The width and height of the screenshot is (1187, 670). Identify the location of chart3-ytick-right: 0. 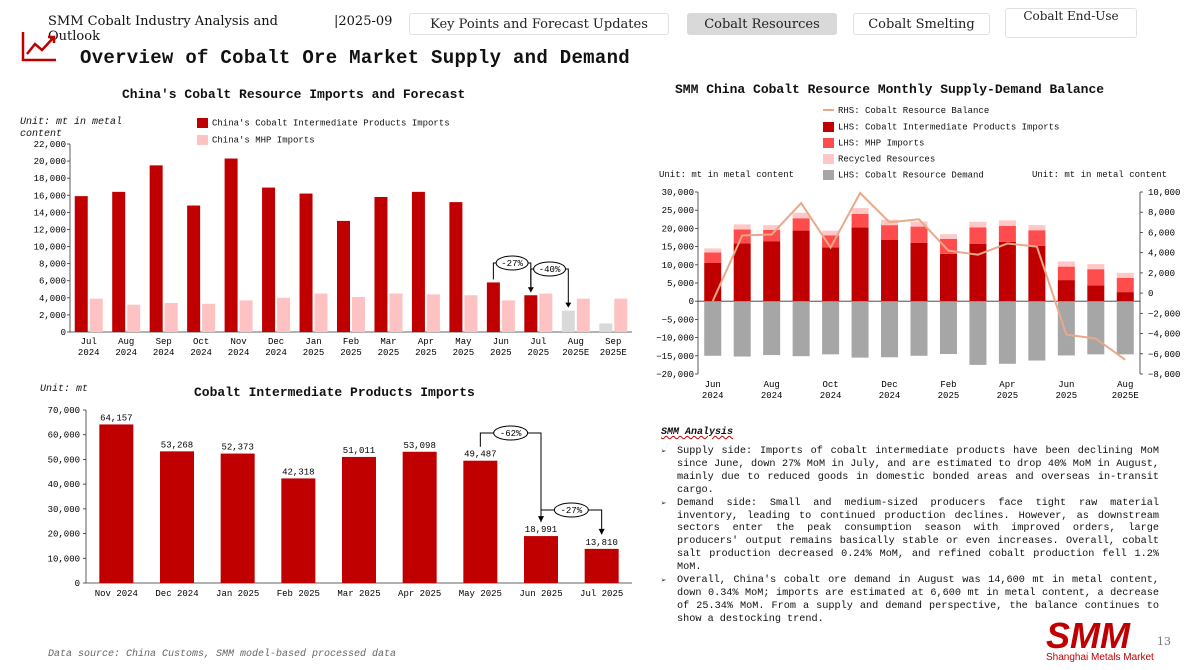
(1150, 294).